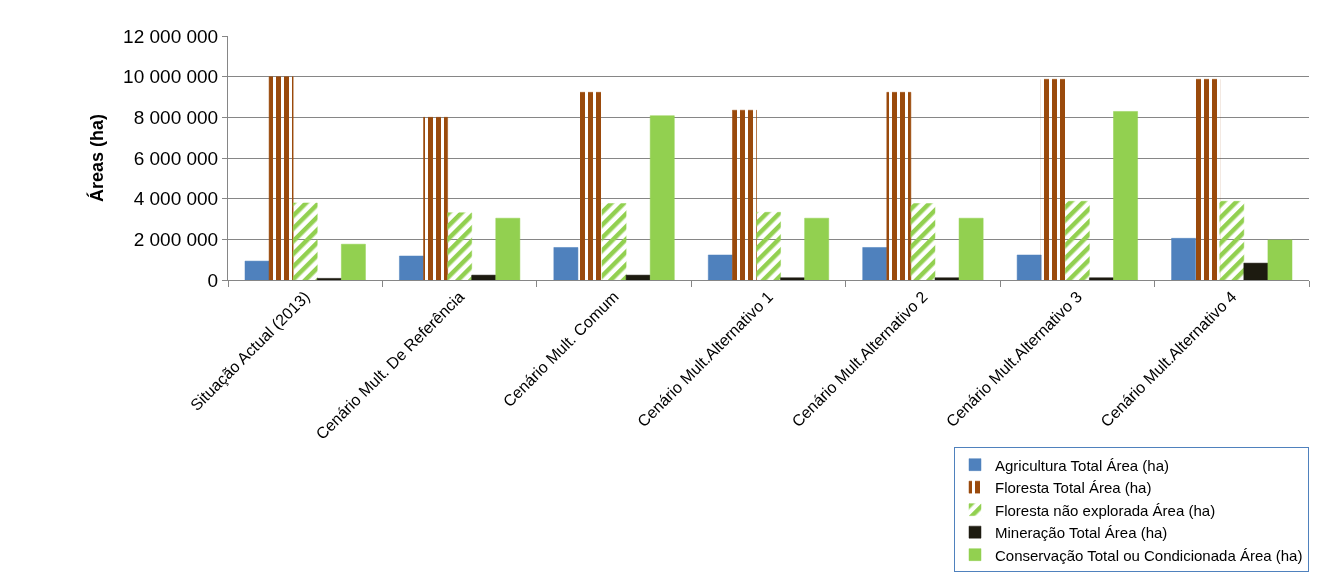 Image resolution: width=1319 pixels, height=583 pixels. Describe the element at coordinates (1082, 465) in the screenshot. I see `legend-label: Agricultura Total Área (ha)` at that location.